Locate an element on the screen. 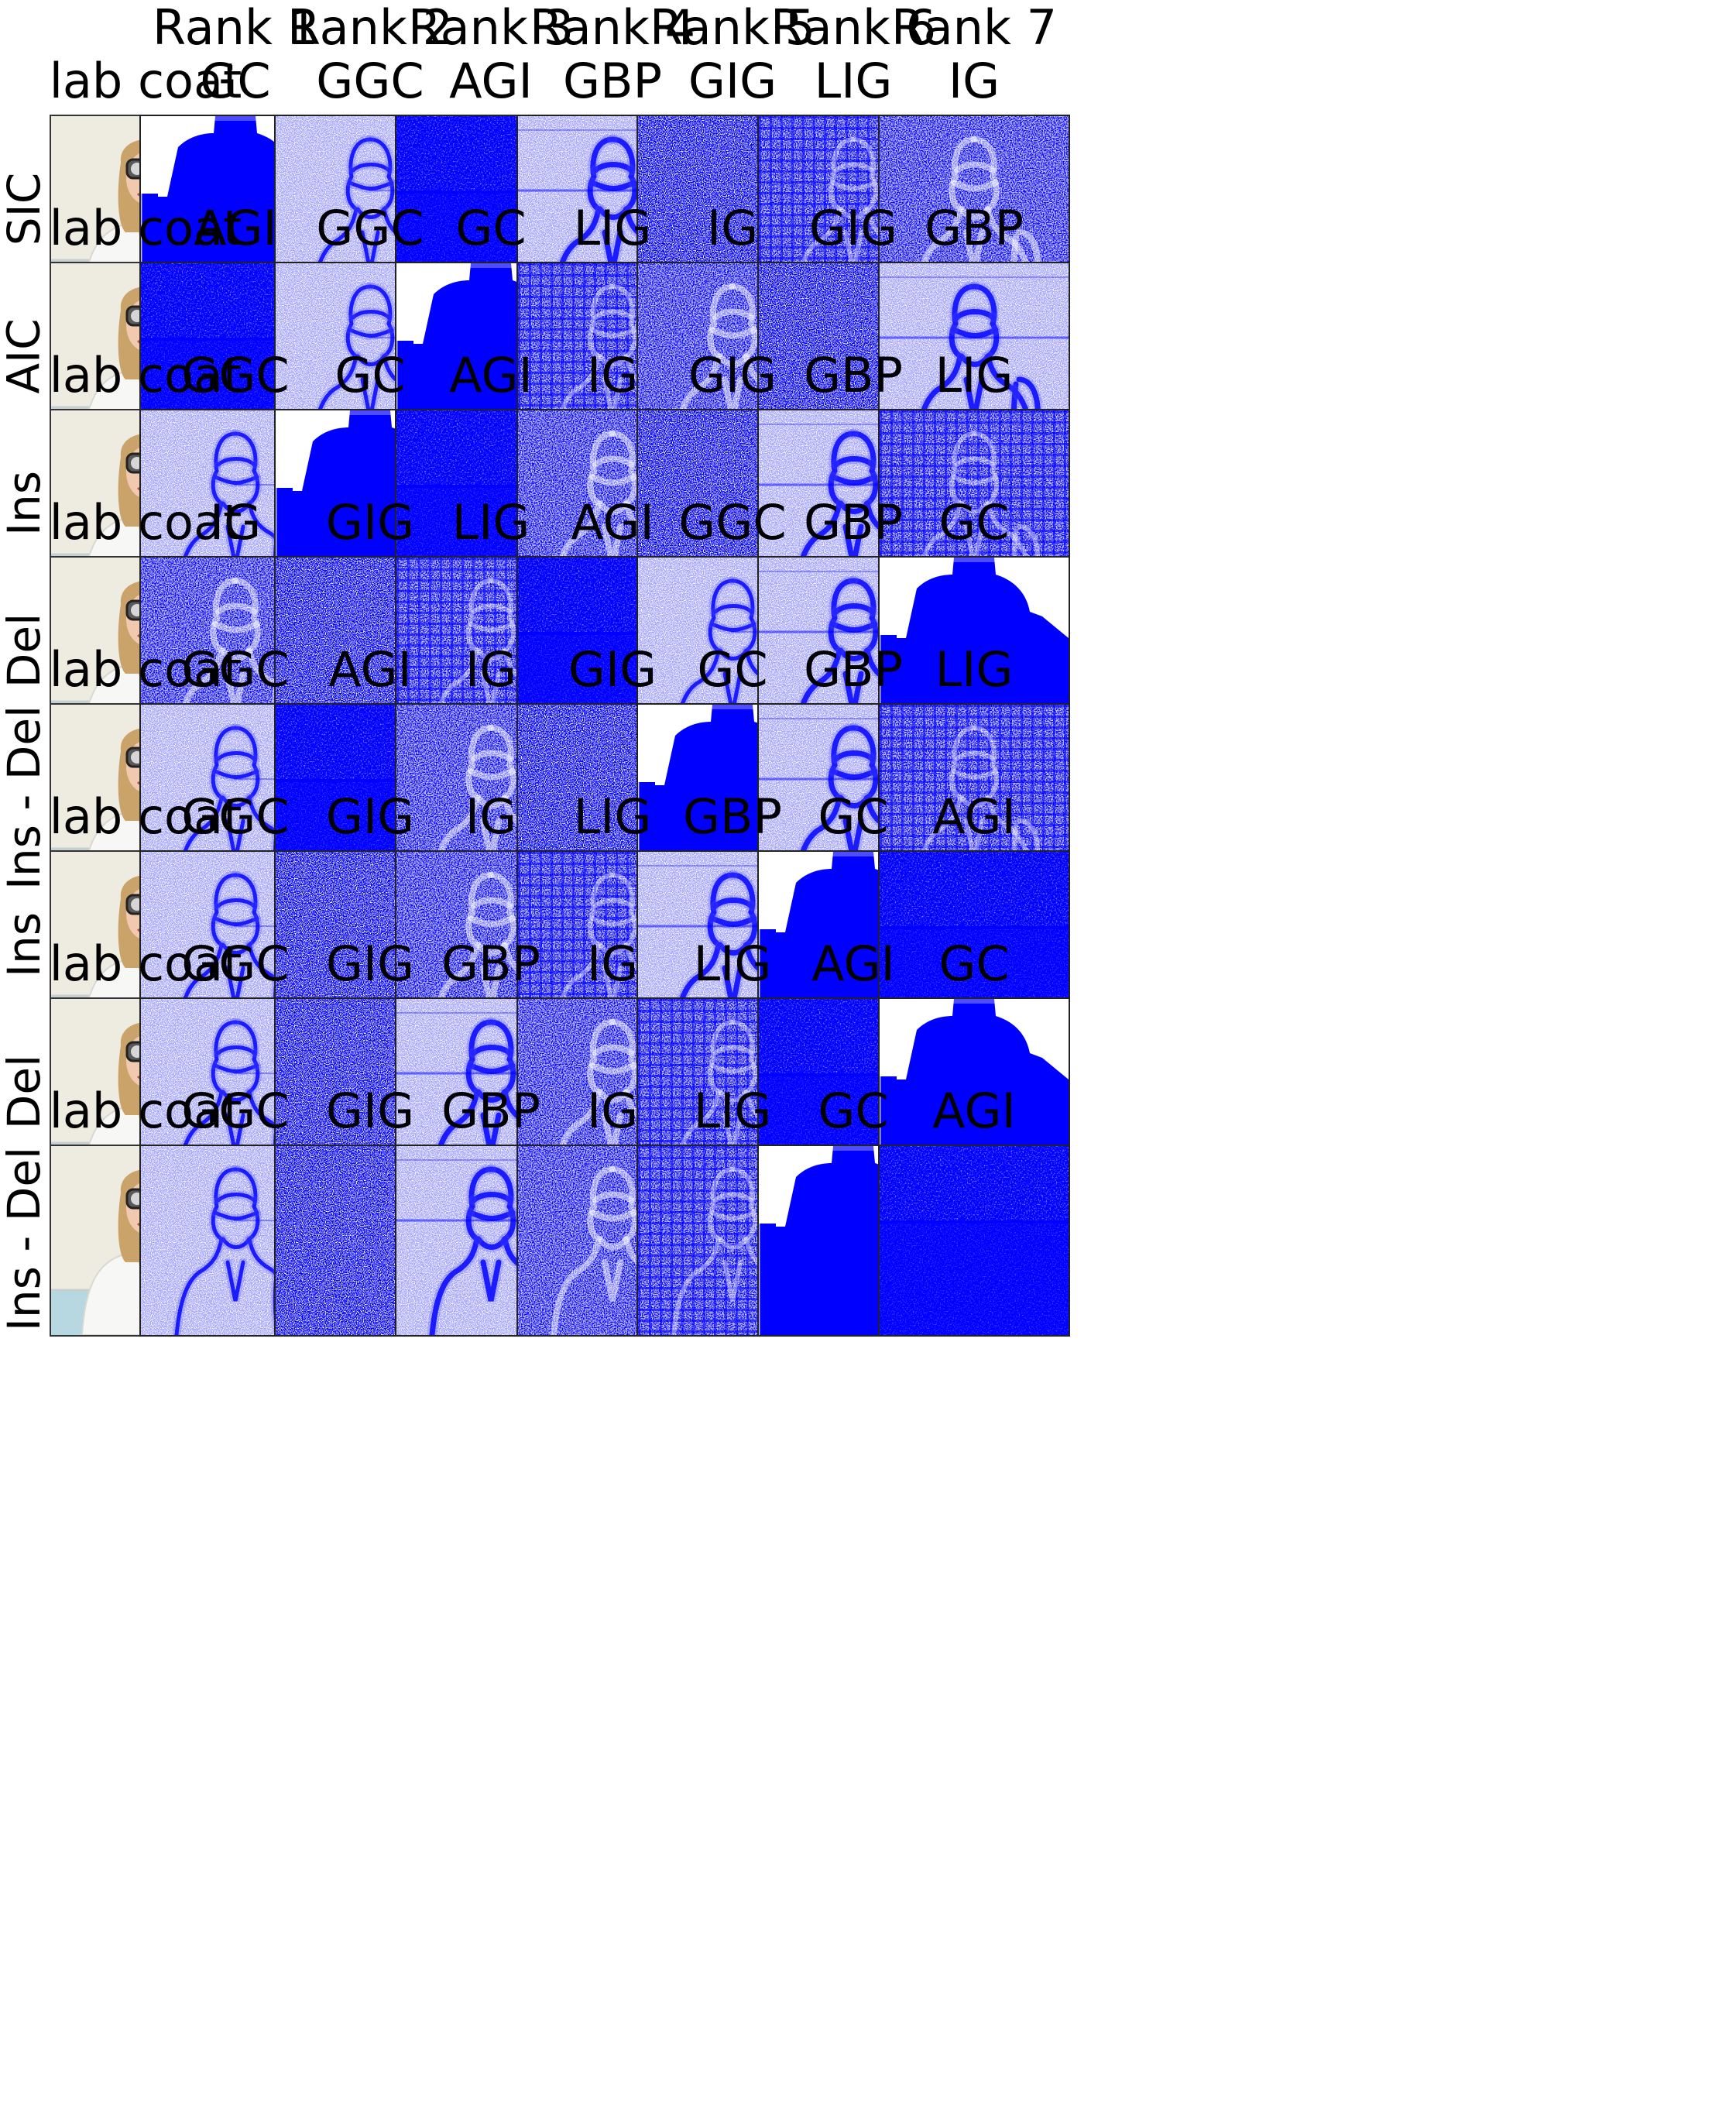  rank-header-4: Rank 4 is located at coordinates (612, 28).